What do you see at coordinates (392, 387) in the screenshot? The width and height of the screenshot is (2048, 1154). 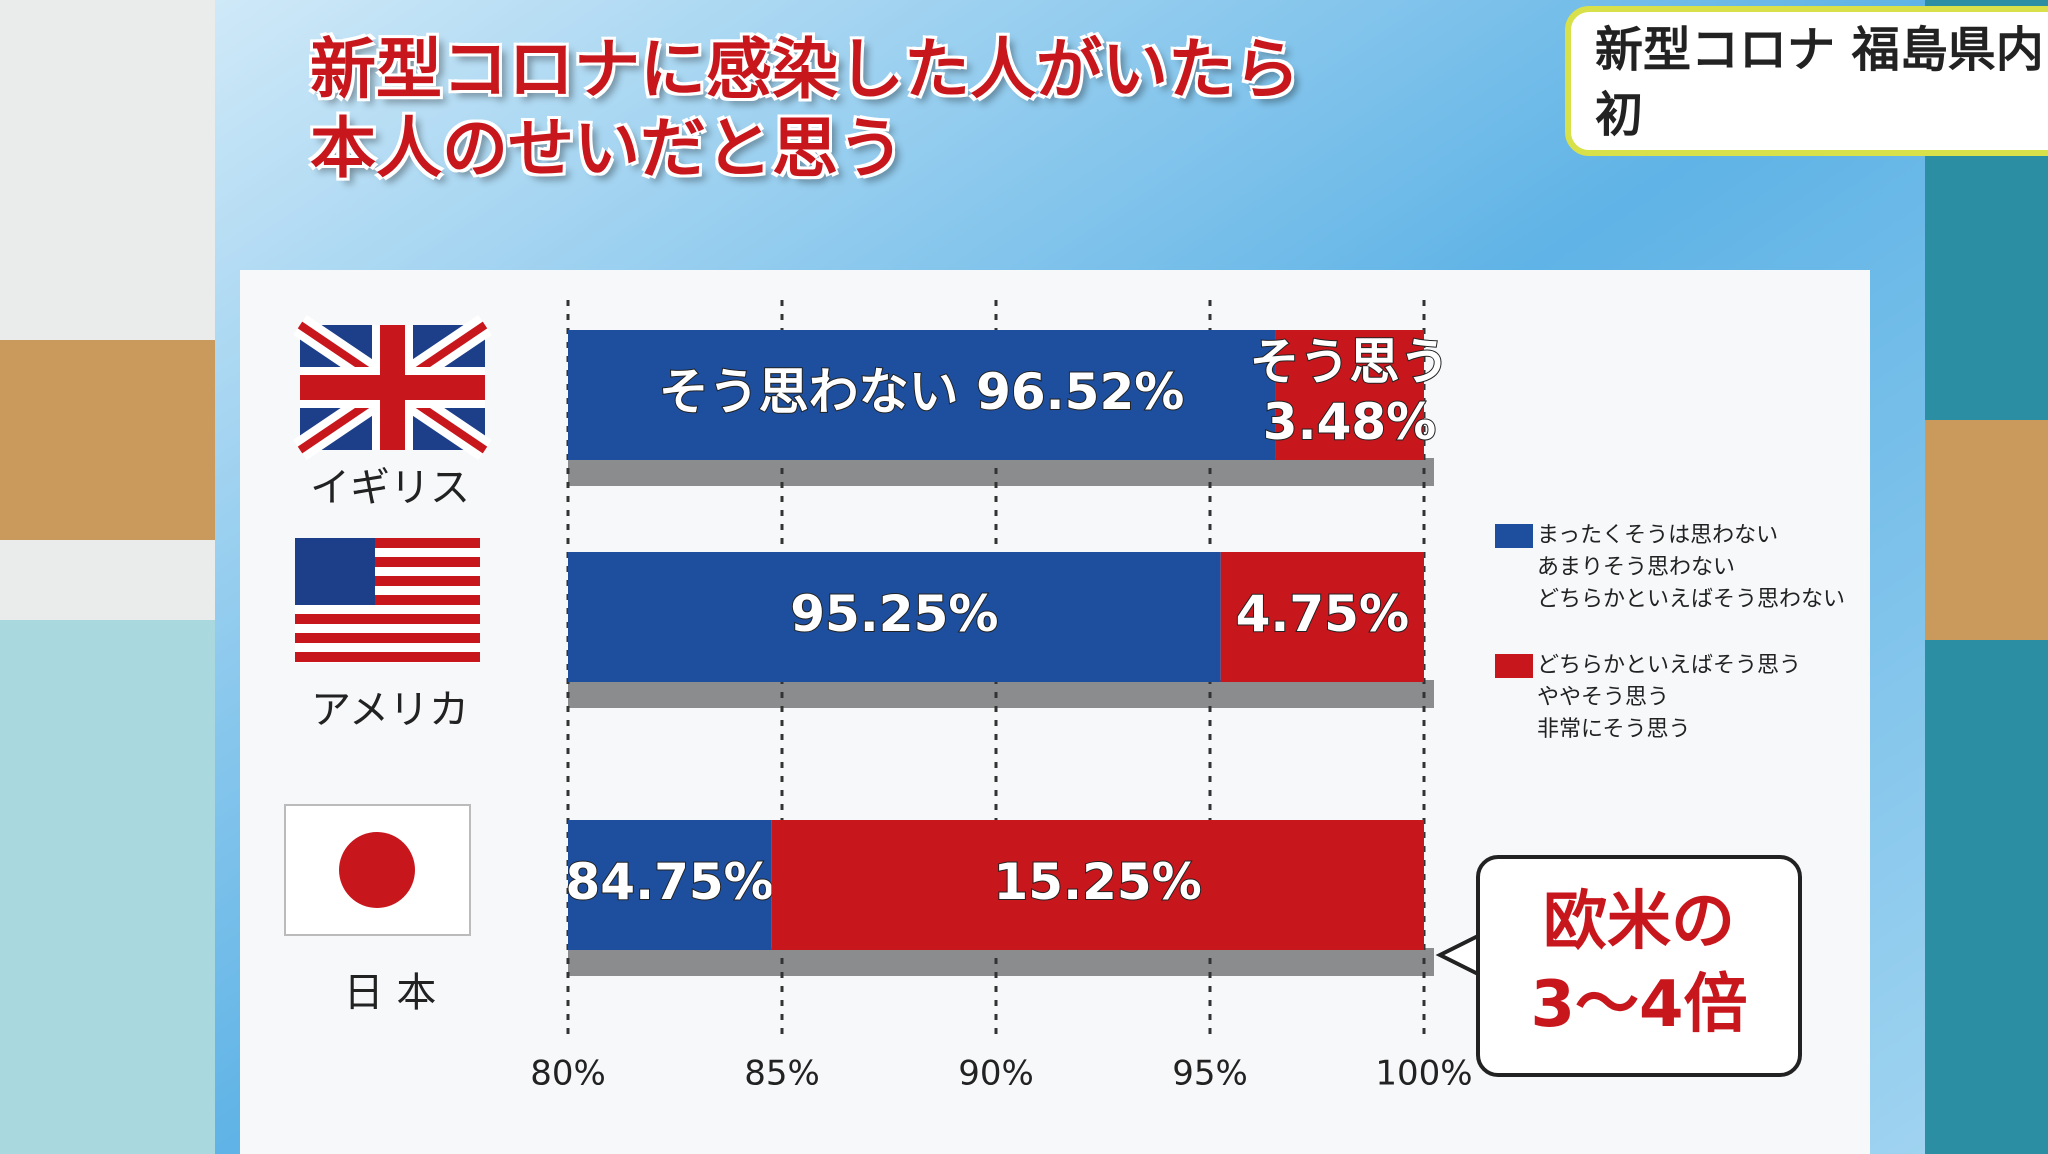 I see `flag-uk` at bounding box center [392, 387].